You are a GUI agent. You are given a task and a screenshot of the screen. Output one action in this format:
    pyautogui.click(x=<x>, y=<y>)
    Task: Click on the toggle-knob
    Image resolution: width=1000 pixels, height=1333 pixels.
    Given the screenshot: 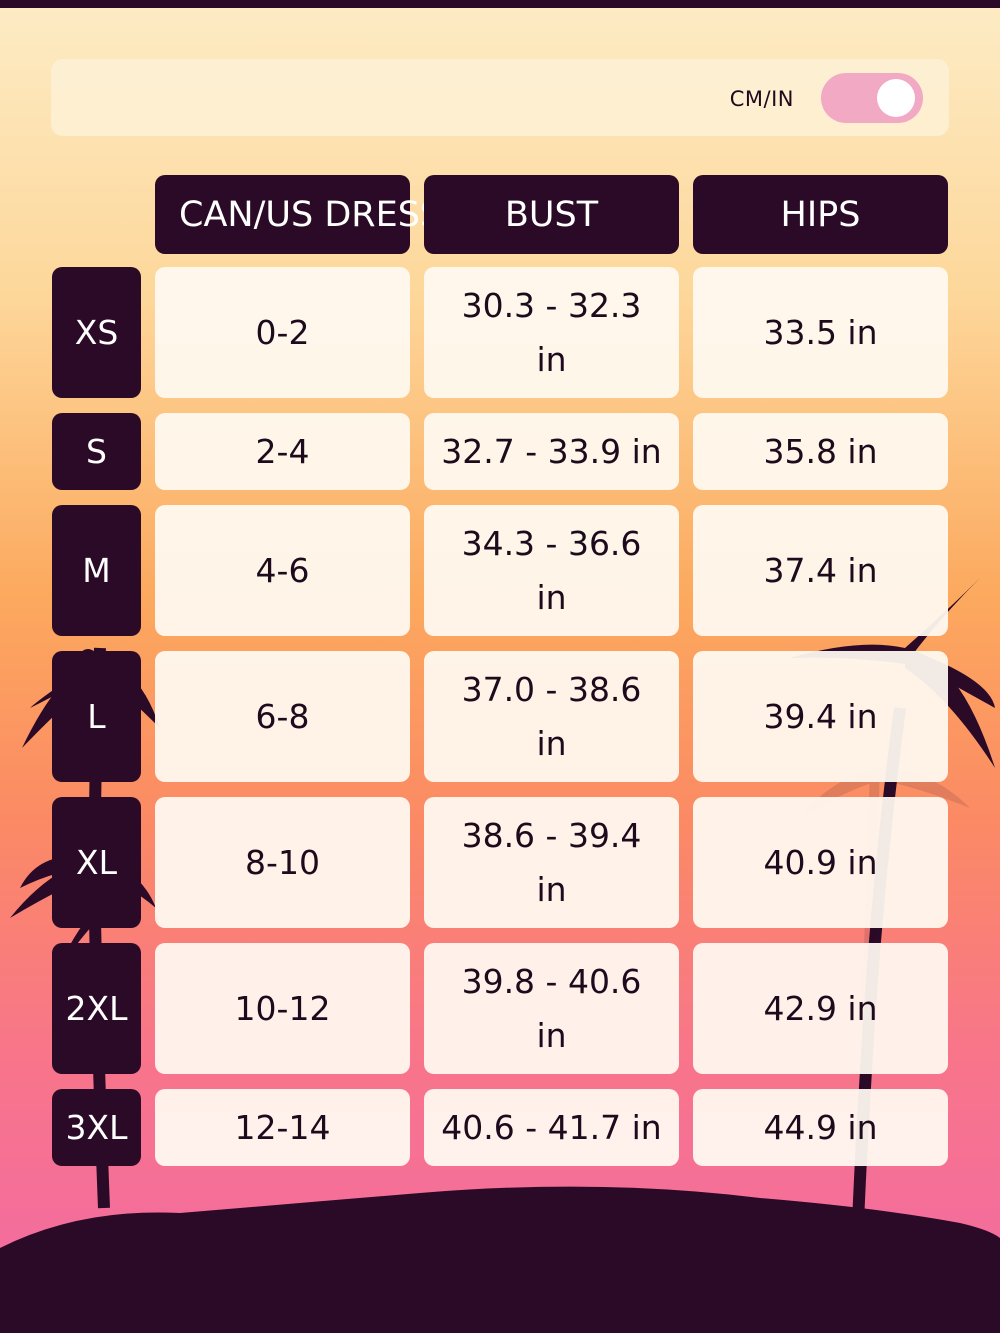 What is the action you would take?
    pyautogui.click(x=896, y=98)
    